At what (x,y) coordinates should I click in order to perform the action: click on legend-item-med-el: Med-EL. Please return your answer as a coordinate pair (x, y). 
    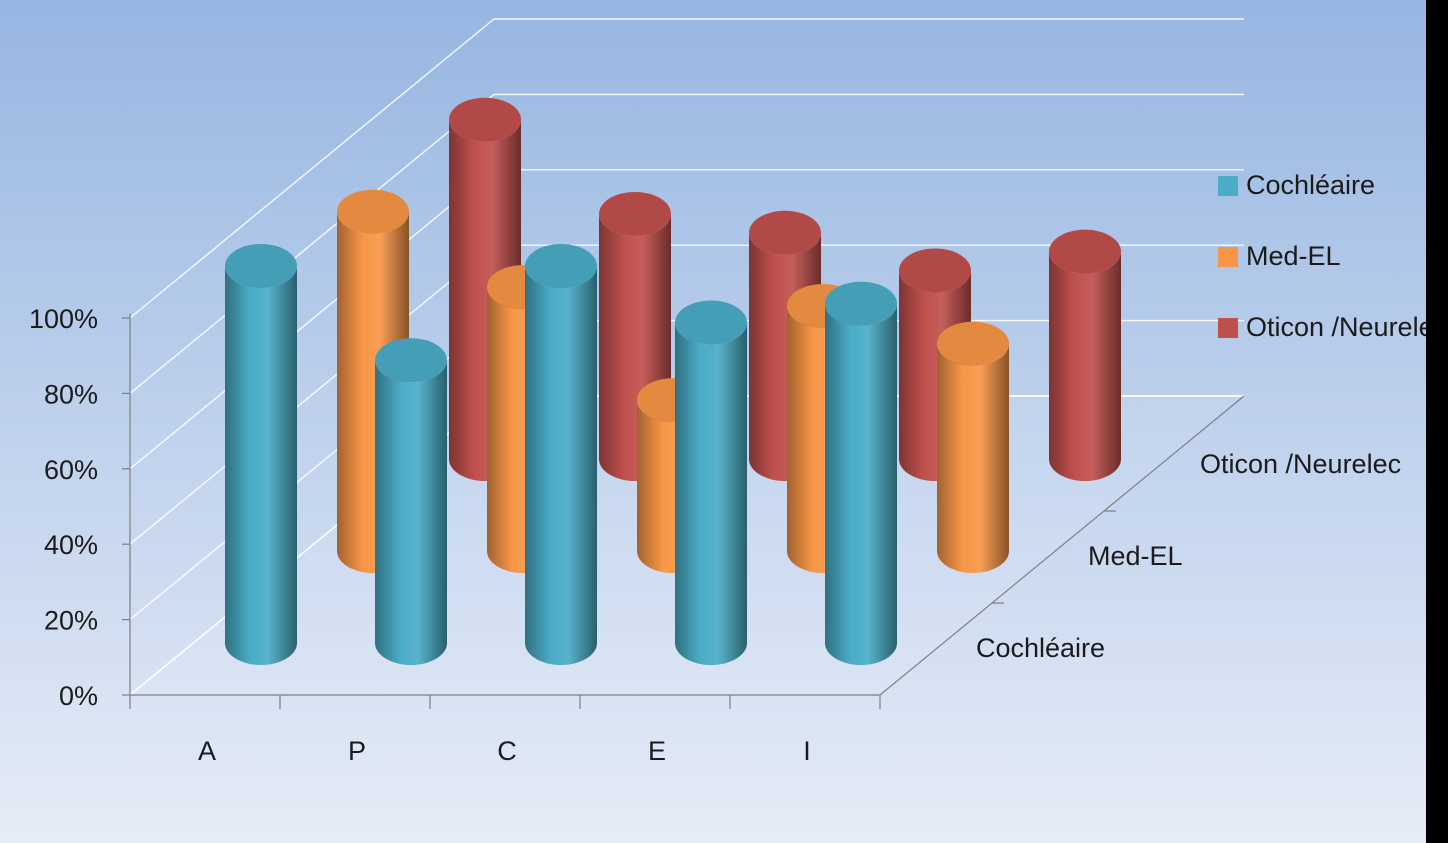
    Looking at the image, I should click on (1323, 256).